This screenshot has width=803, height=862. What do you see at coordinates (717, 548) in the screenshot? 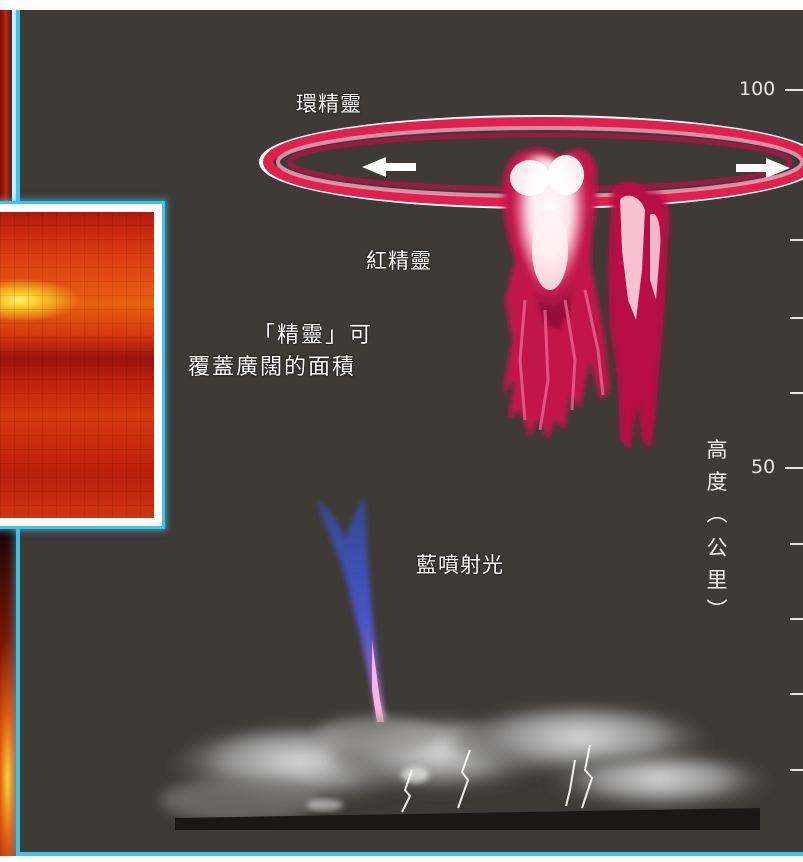
I see `axis-unit-char: 公` at bounding box center [717, 548].